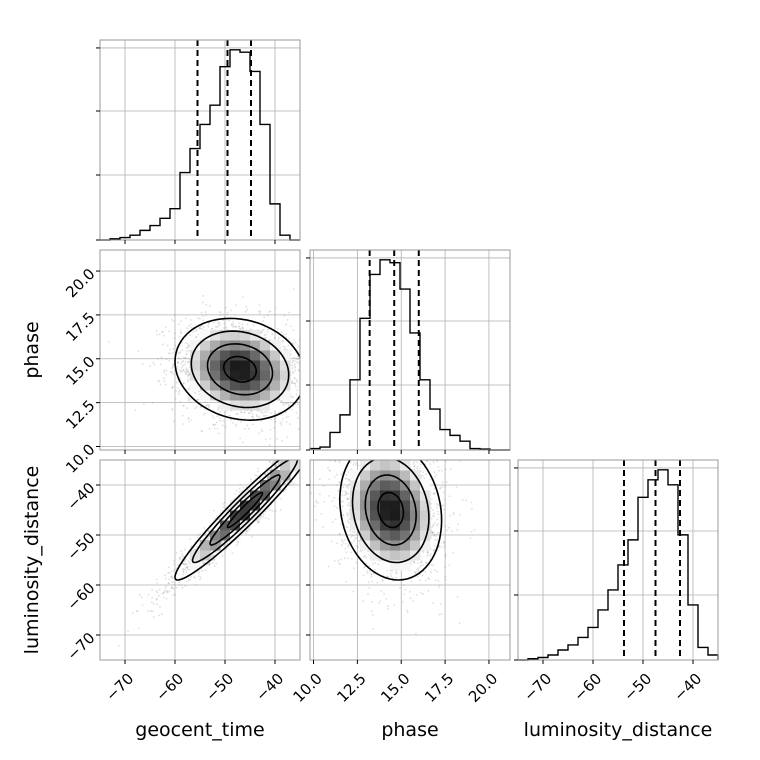  Describe the element at coordinates (408, 351) in the screenshot. I see `histogram-panel-phase` at that location.